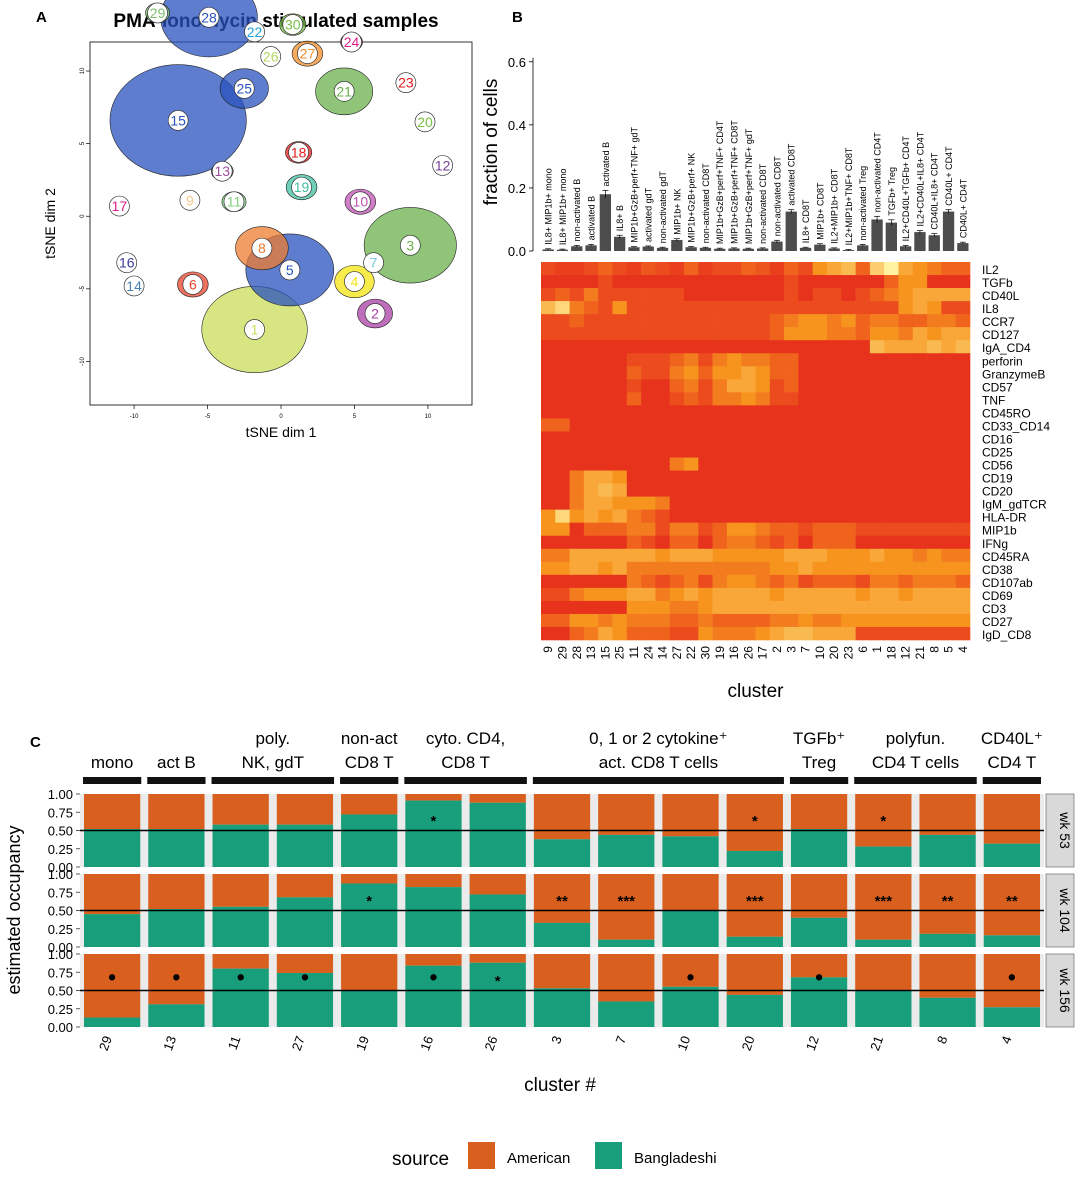 The width and height of the screenshot is (1084, 1182). I want to click on cluster-label-25: 25, so click(244, 88).